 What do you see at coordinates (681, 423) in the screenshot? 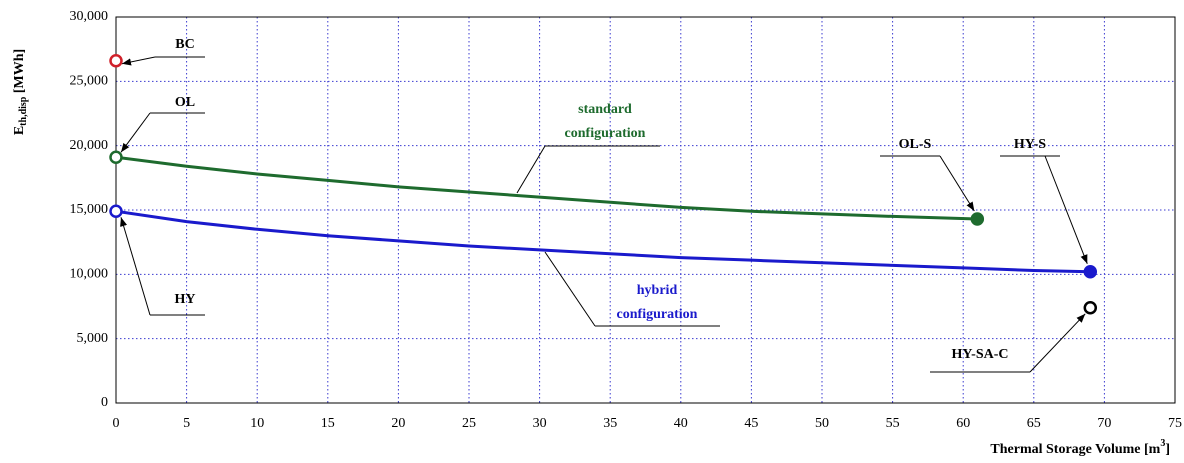
I see `x-tick-label: 40` at bounding box center [681, 423].